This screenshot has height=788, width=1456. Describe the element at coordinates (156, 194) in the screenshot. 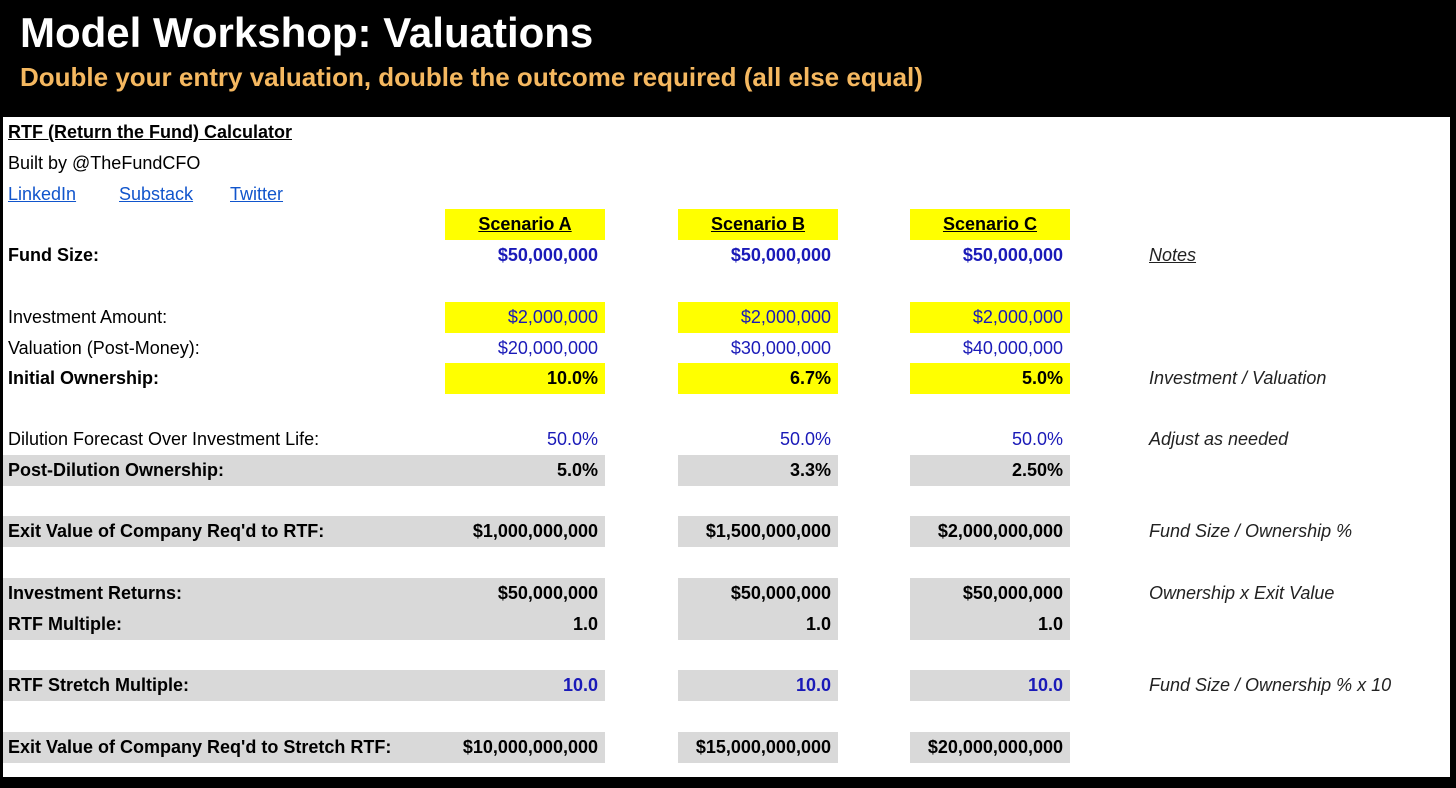

I see `substack-link: Substack` at that location.